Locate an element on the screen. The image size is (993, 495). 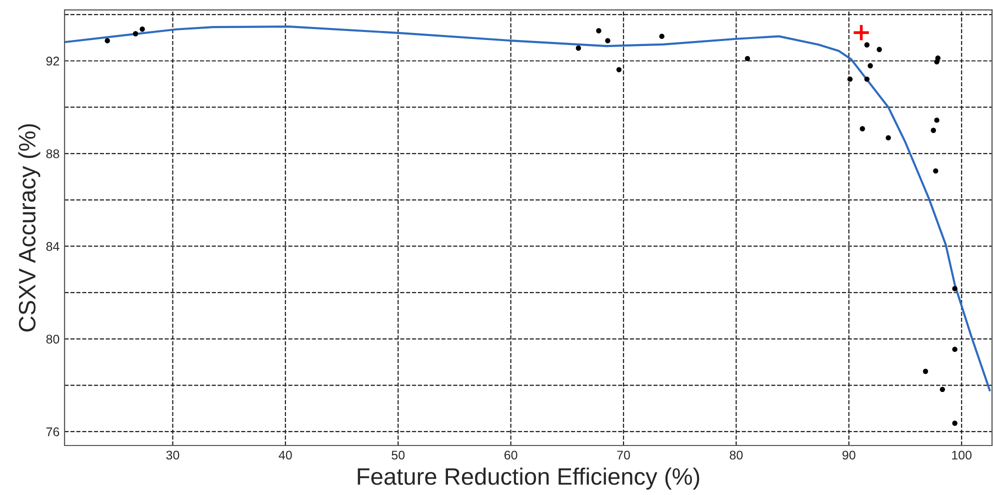
y-tick-label: 88 is located at coordinates (53, 153).